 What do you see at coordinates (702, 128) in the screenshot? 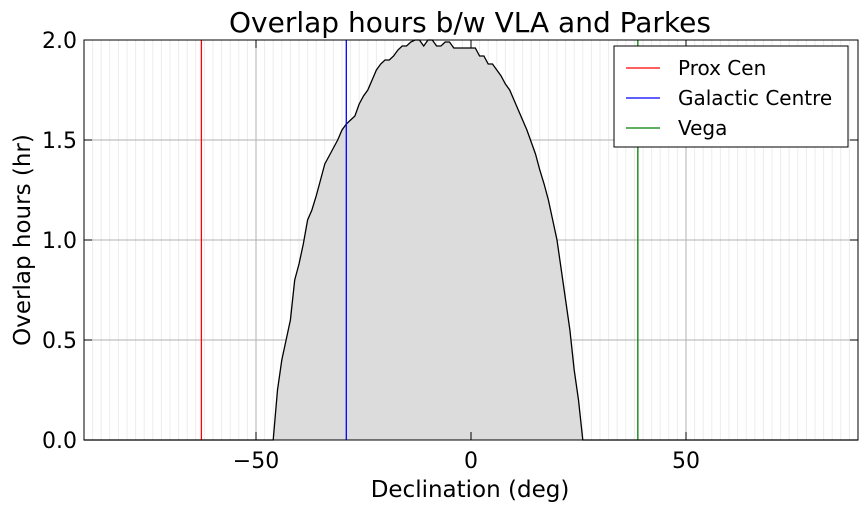
I see `legend-label: Vega` at bounding box center [702, 128].